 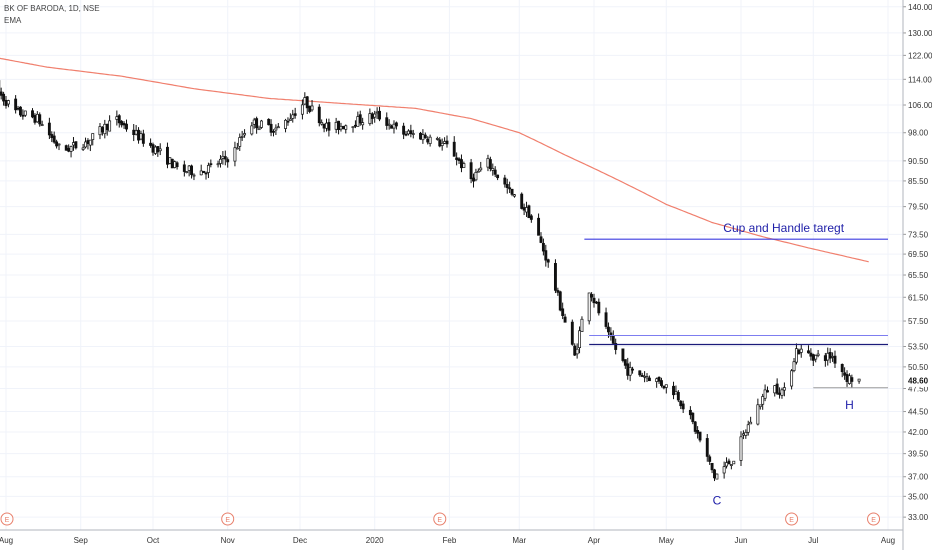 What do you see at coordinates (228, 540) in the screenshot?
I see `x-tick-label: Nov` at bounding box center [228, 540].